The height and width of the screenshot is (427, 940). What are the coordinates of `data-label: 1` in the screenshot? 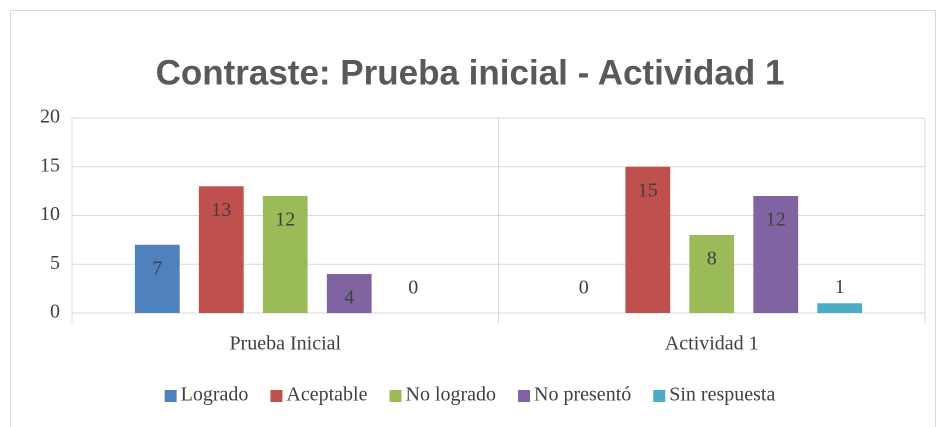 It's located at (840, 287).